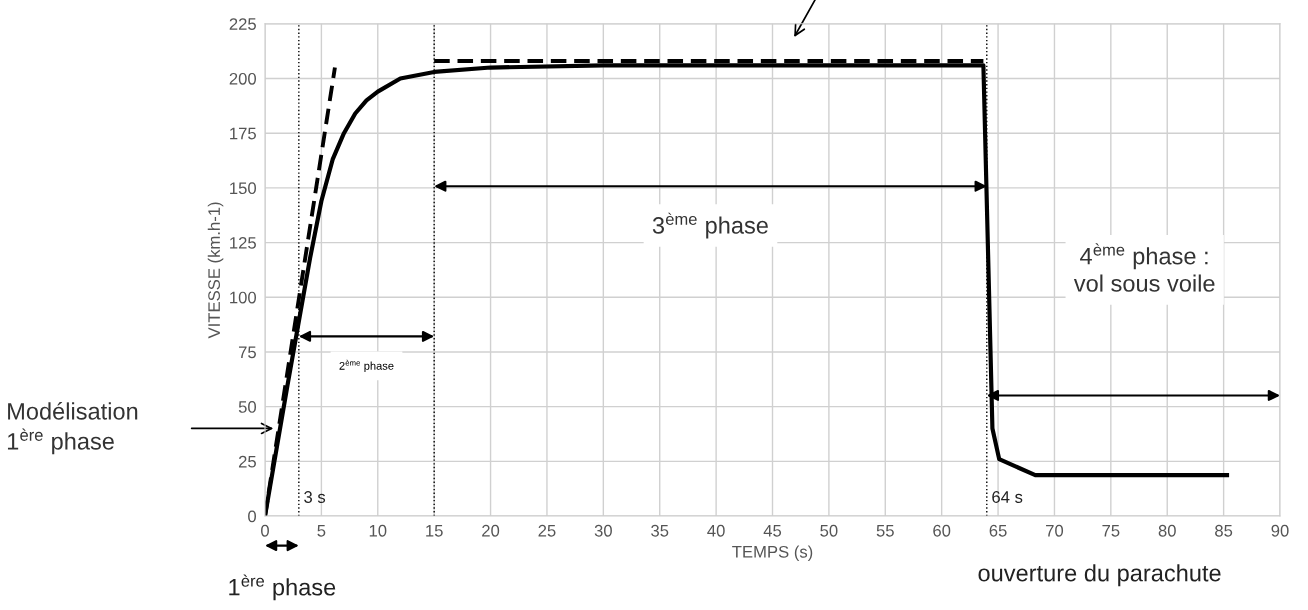 The width and height of the screenshot is (1308, 610). What do you see at coordinates (243, 242) in the screenshot?
I see `y-tick-label: 125` at bounding box center [243, 242].